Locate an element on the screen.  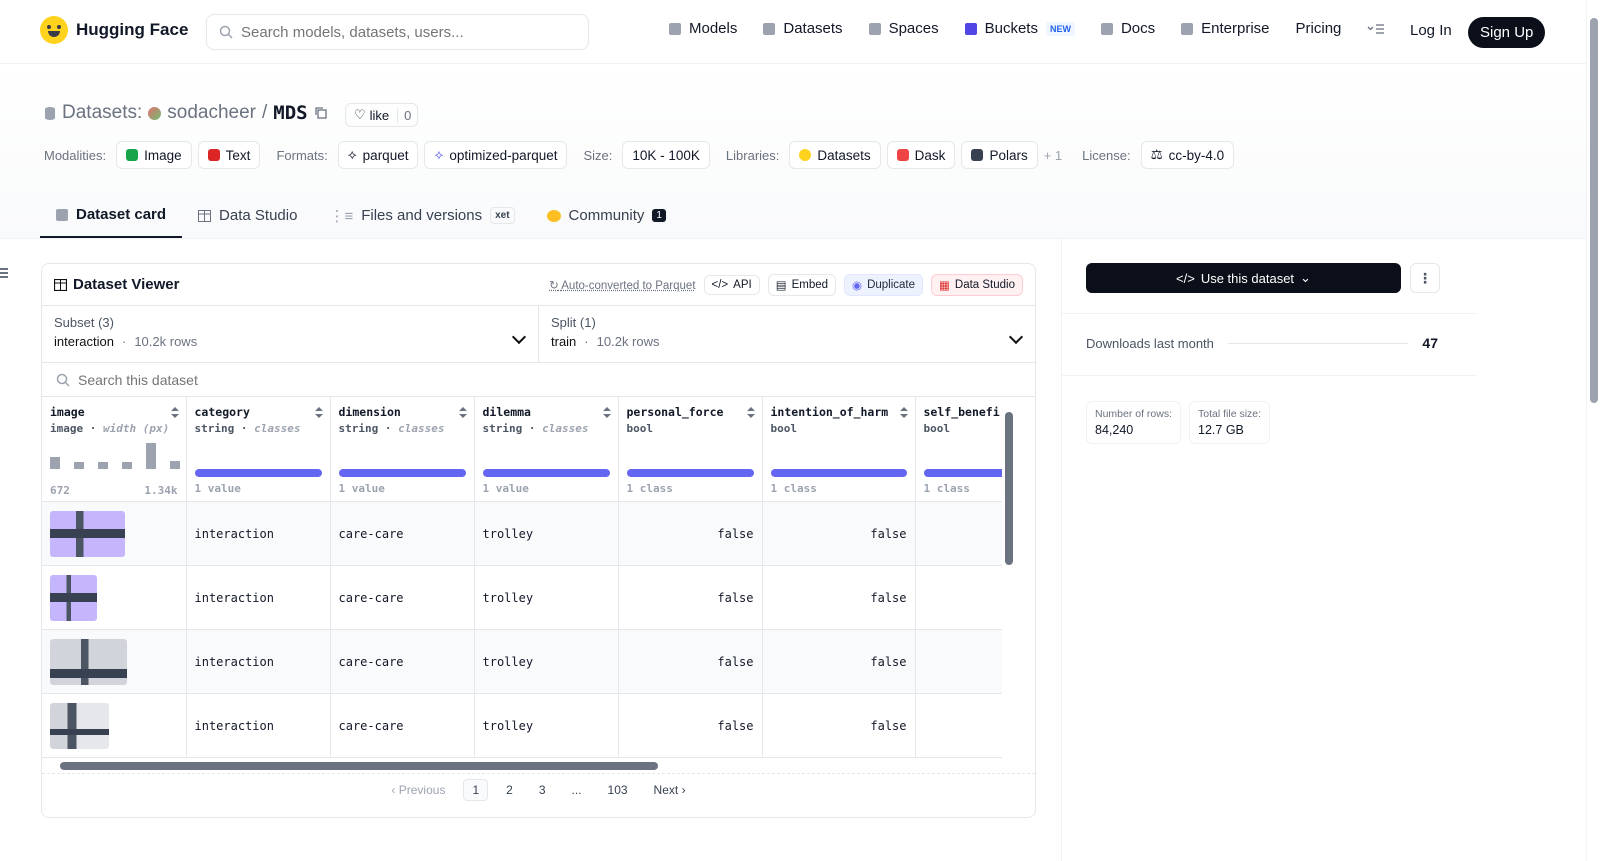
login-link: Log In is located at coordinates (1431, 30).